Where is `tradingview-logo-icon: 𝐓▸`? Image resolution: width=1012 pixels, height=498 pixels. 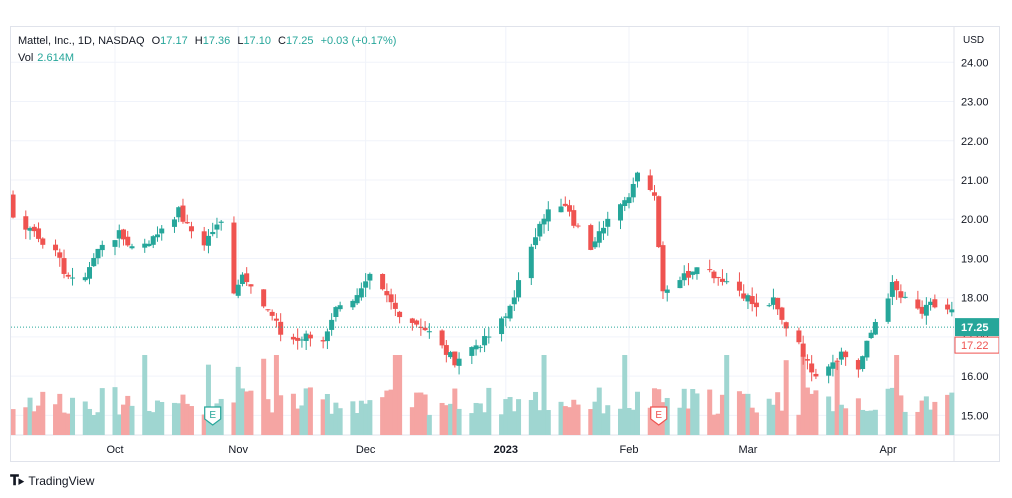
tradingview-logo-icon: 𝐓▸ is located at coordinates (17, 480).